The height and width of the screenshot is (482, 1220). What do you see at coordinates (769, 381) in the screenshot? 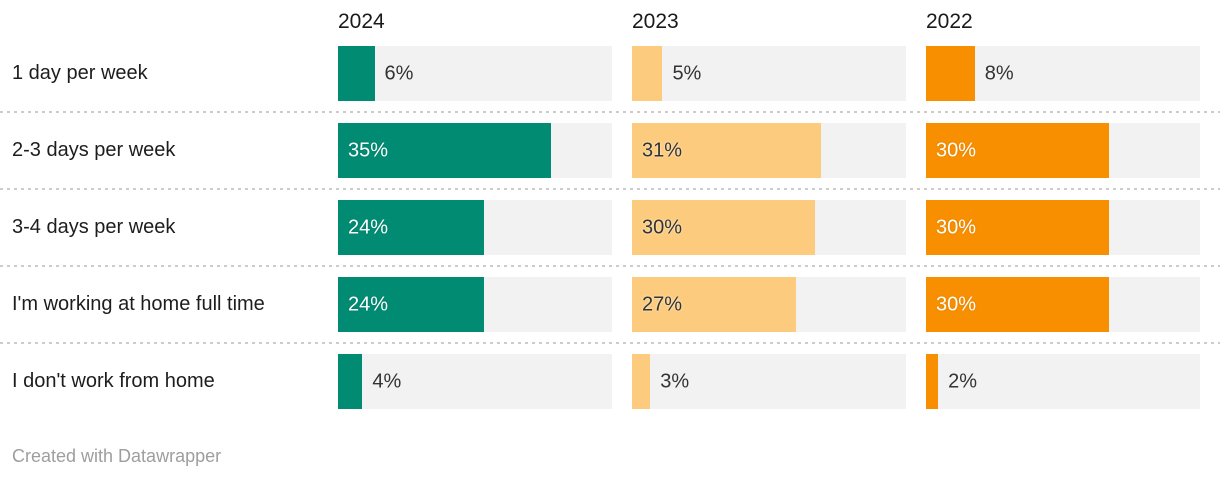
I see `bar-track-2023: 3%` at bounding box center [769, 381].